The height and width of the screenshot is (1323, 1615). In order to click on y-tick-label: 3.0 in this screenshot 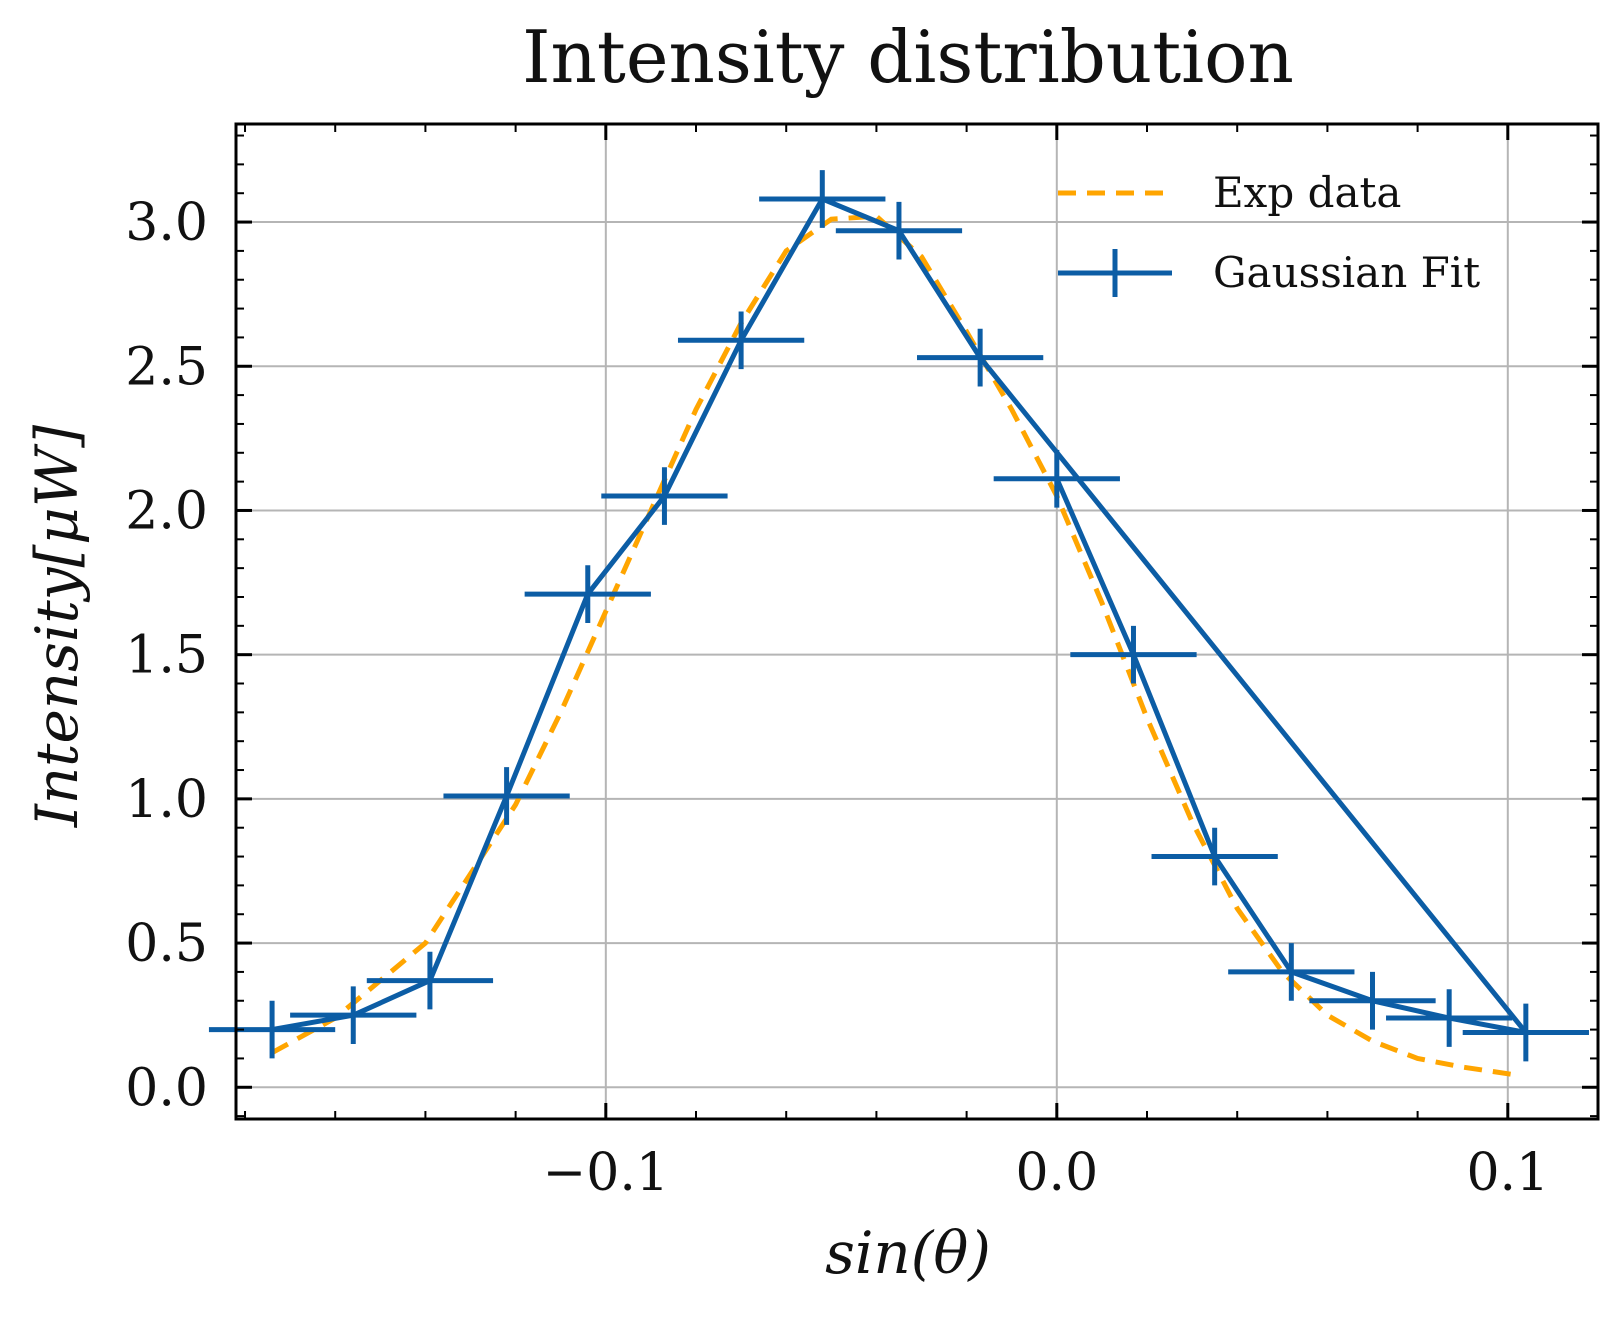, I will do `click(166, 223)`.